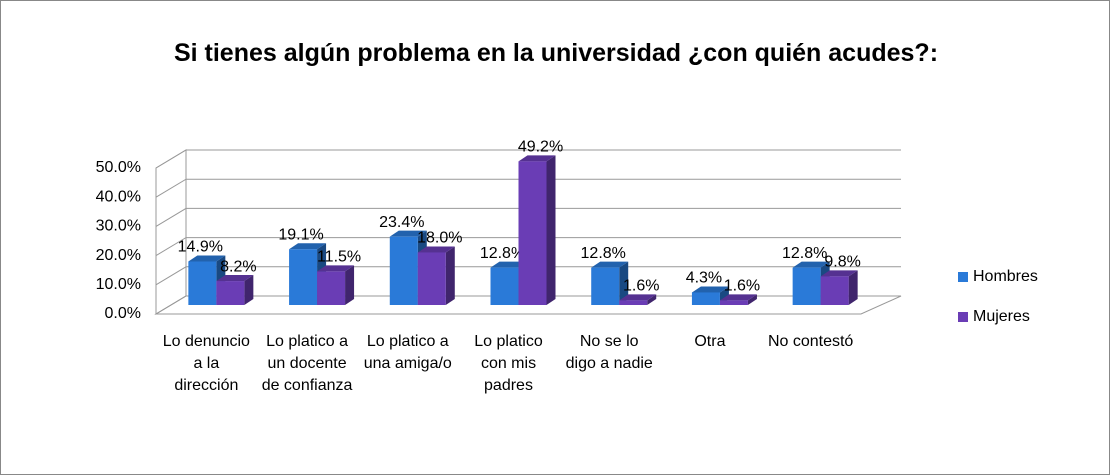 The image size is (1110, 475). What do you see at coordinates (810, 341) in the screenshot?
I see `x-tick-label: No contestó` at bounding box center [810, 341].